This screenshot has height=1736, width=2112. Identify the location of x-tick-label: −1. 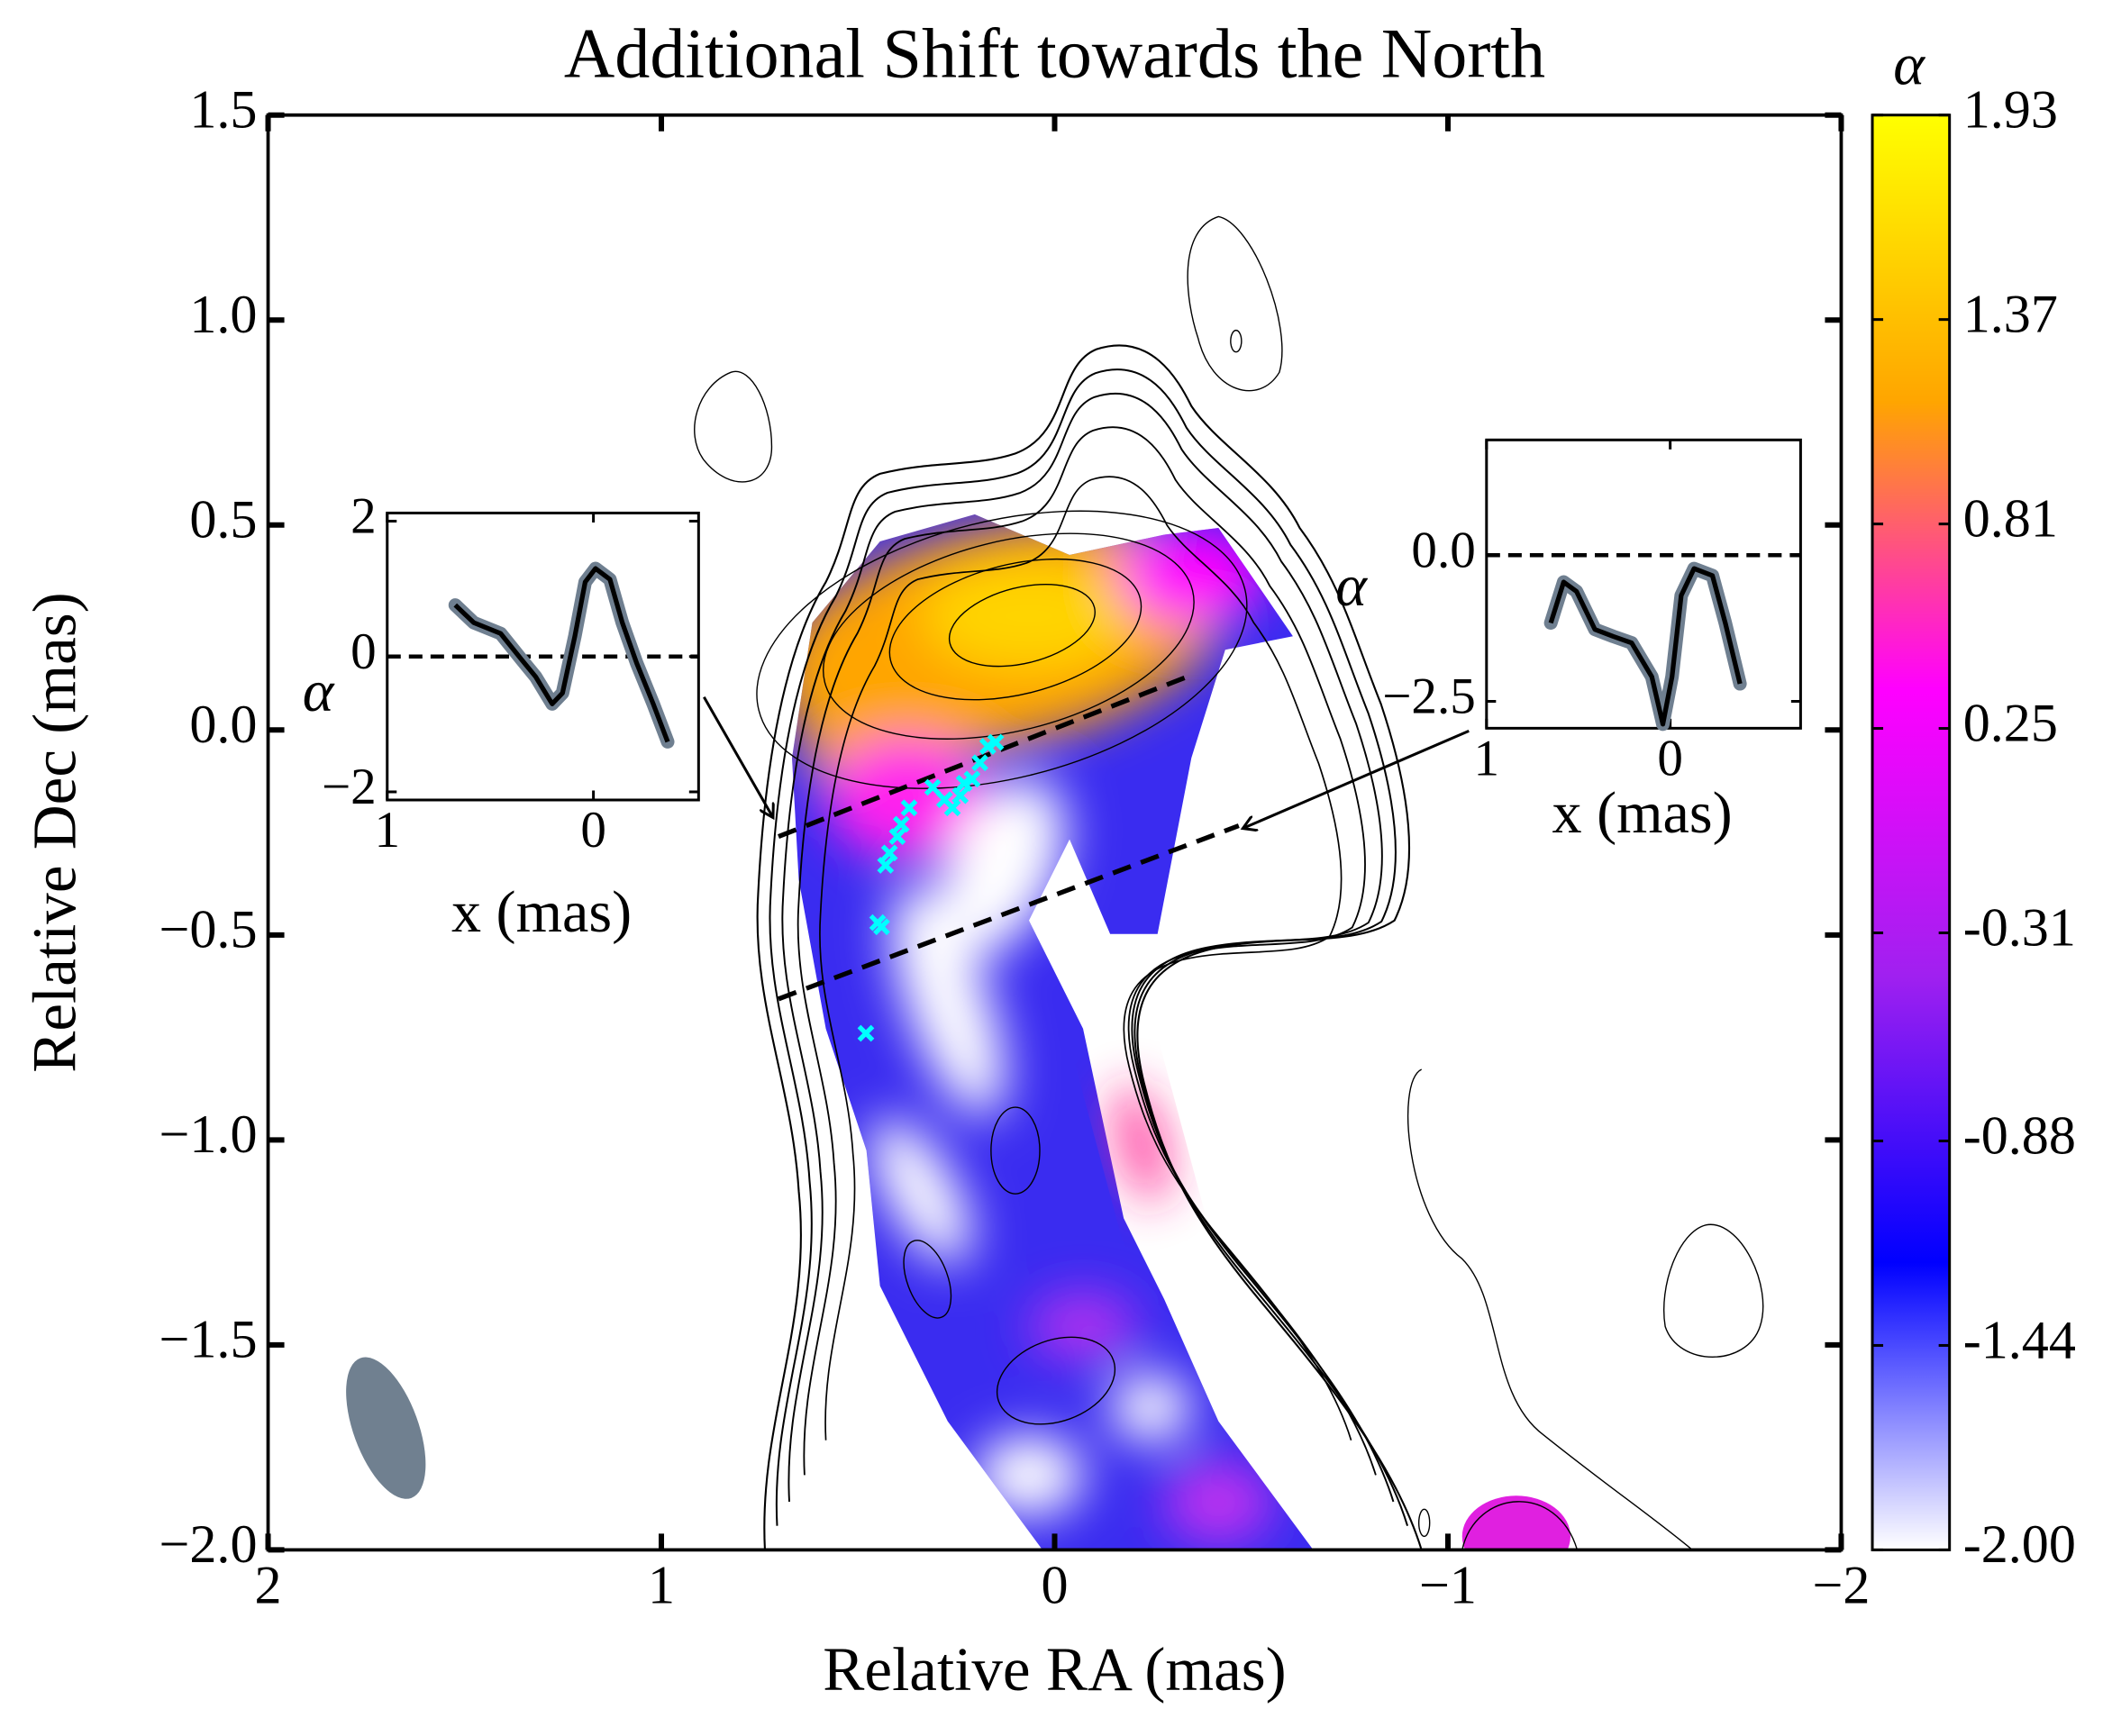
(1448, 1585).